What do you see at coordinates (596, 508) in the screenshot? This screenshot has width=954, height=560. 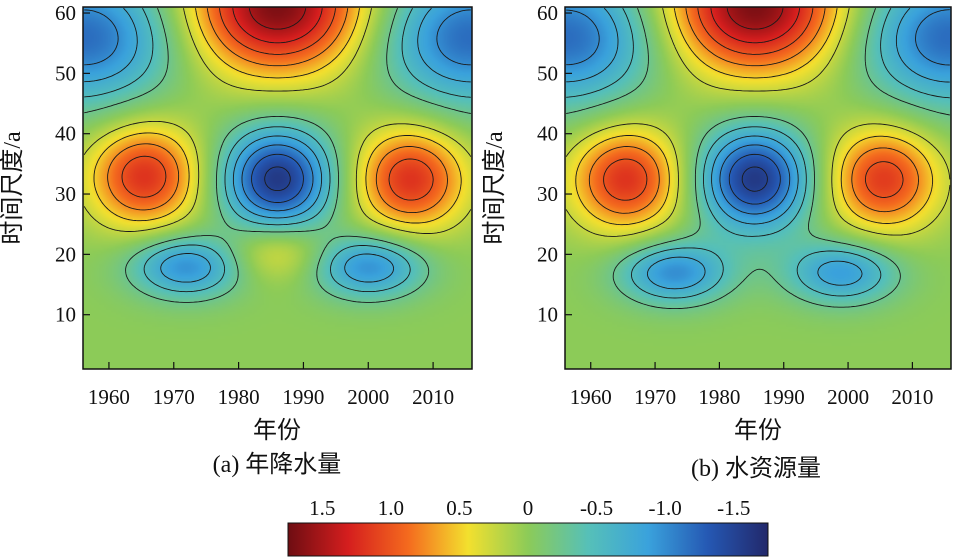 I see `colorbar-tick-label: -0.5` at bounding box center [596, 508].